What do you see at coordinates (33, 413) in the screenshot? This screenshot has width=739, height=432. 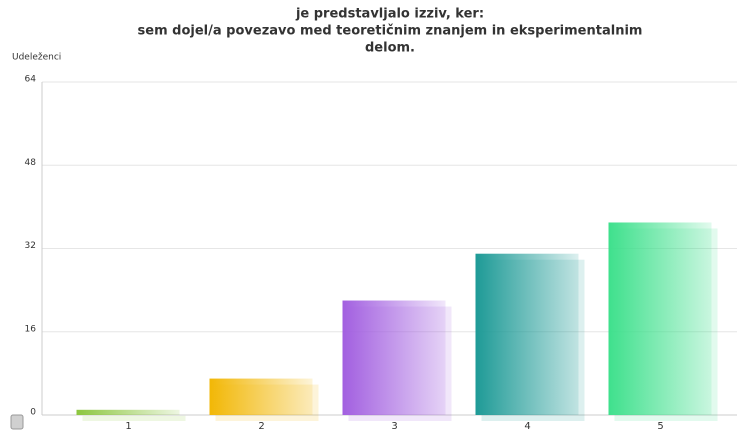 I see `y-tick-label: 0` at bounding box center [33, 413].